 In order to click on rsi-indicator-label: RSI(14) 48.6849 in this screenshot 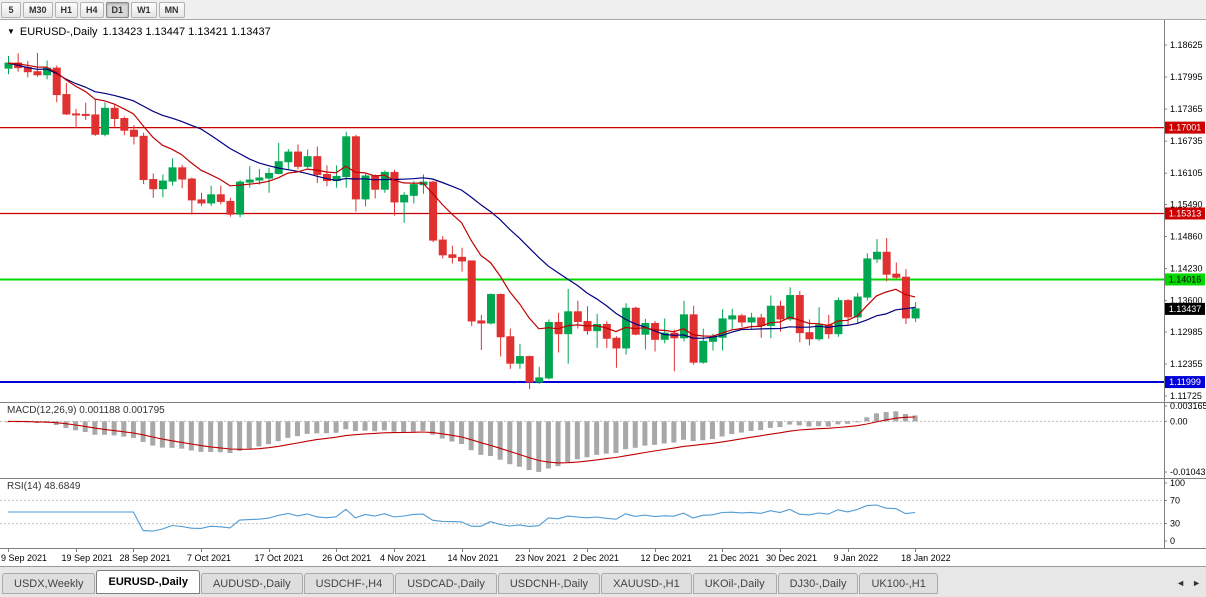, I will do `click(44, 486)`.